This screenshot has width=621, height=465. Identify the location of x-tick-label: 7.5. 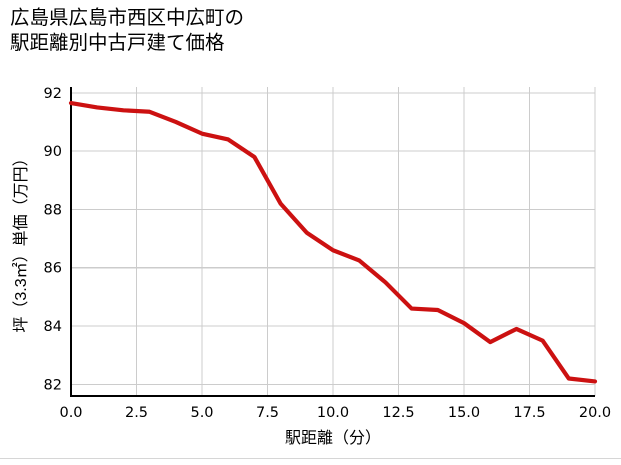
(267, 413).